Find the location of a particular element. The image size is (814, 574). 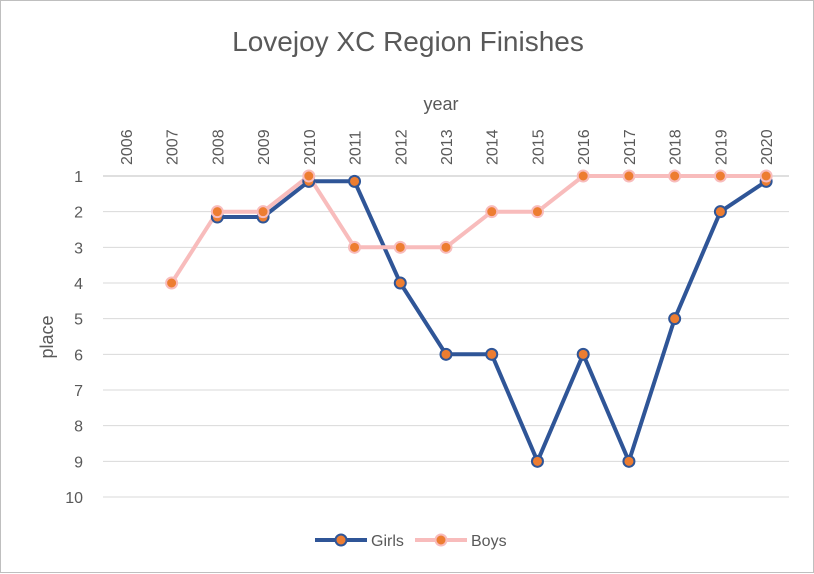

y-tick-label: 3 is located at coordinates (78, 248).